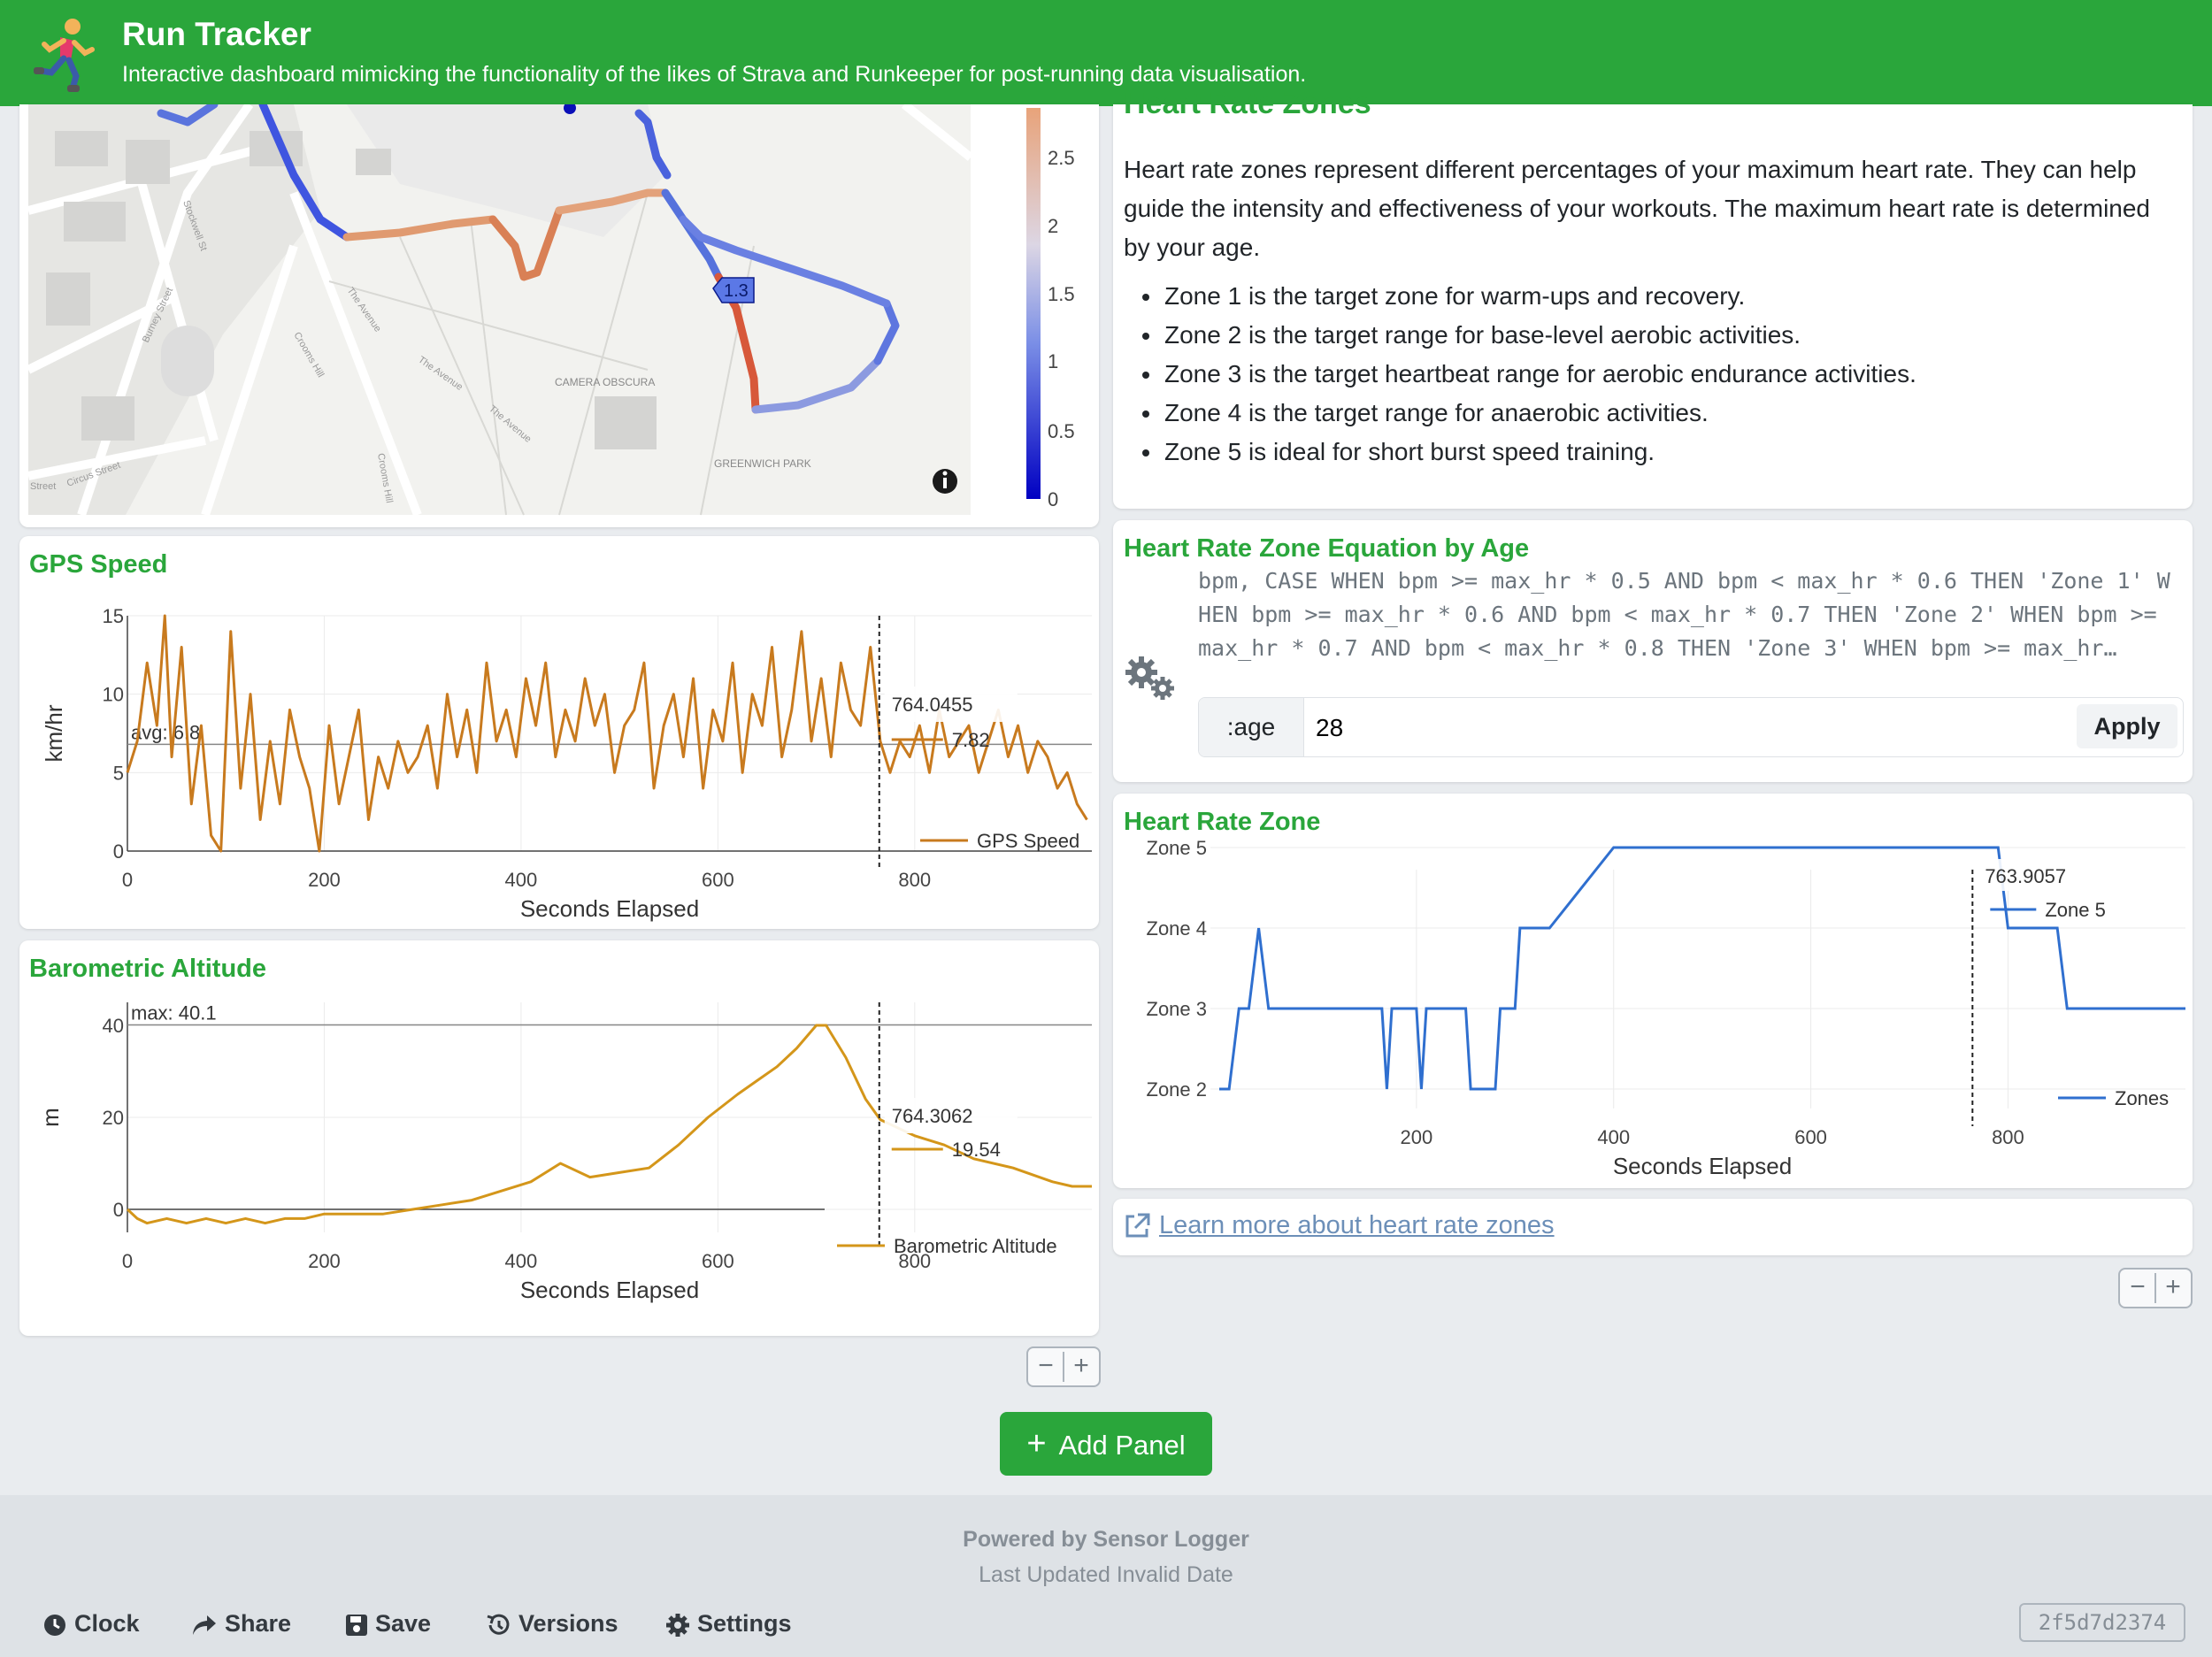 This screenshot has width=2212, height=1657. What do you see at coordinates (1061, 294) in the screenshot?
I see `svg-text: 1.5` at bounding box center [1061, 294].